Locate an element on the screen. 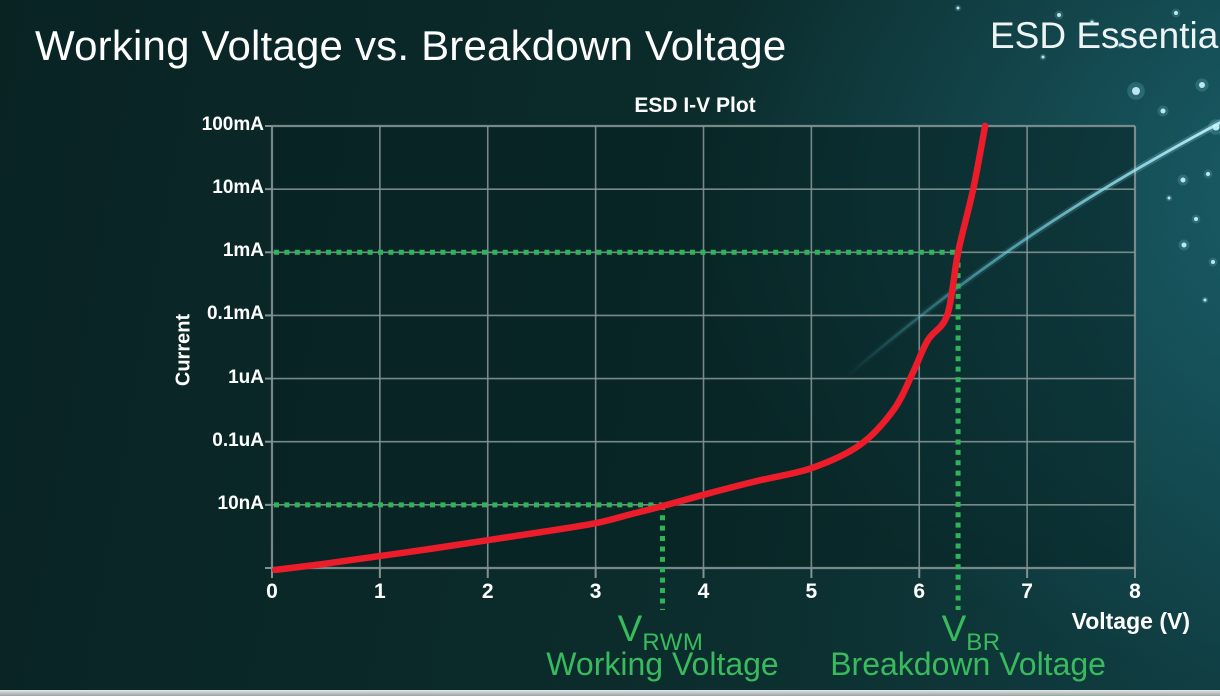  vrwm-caption: Working Voltage is located at coordinates (662, 664).